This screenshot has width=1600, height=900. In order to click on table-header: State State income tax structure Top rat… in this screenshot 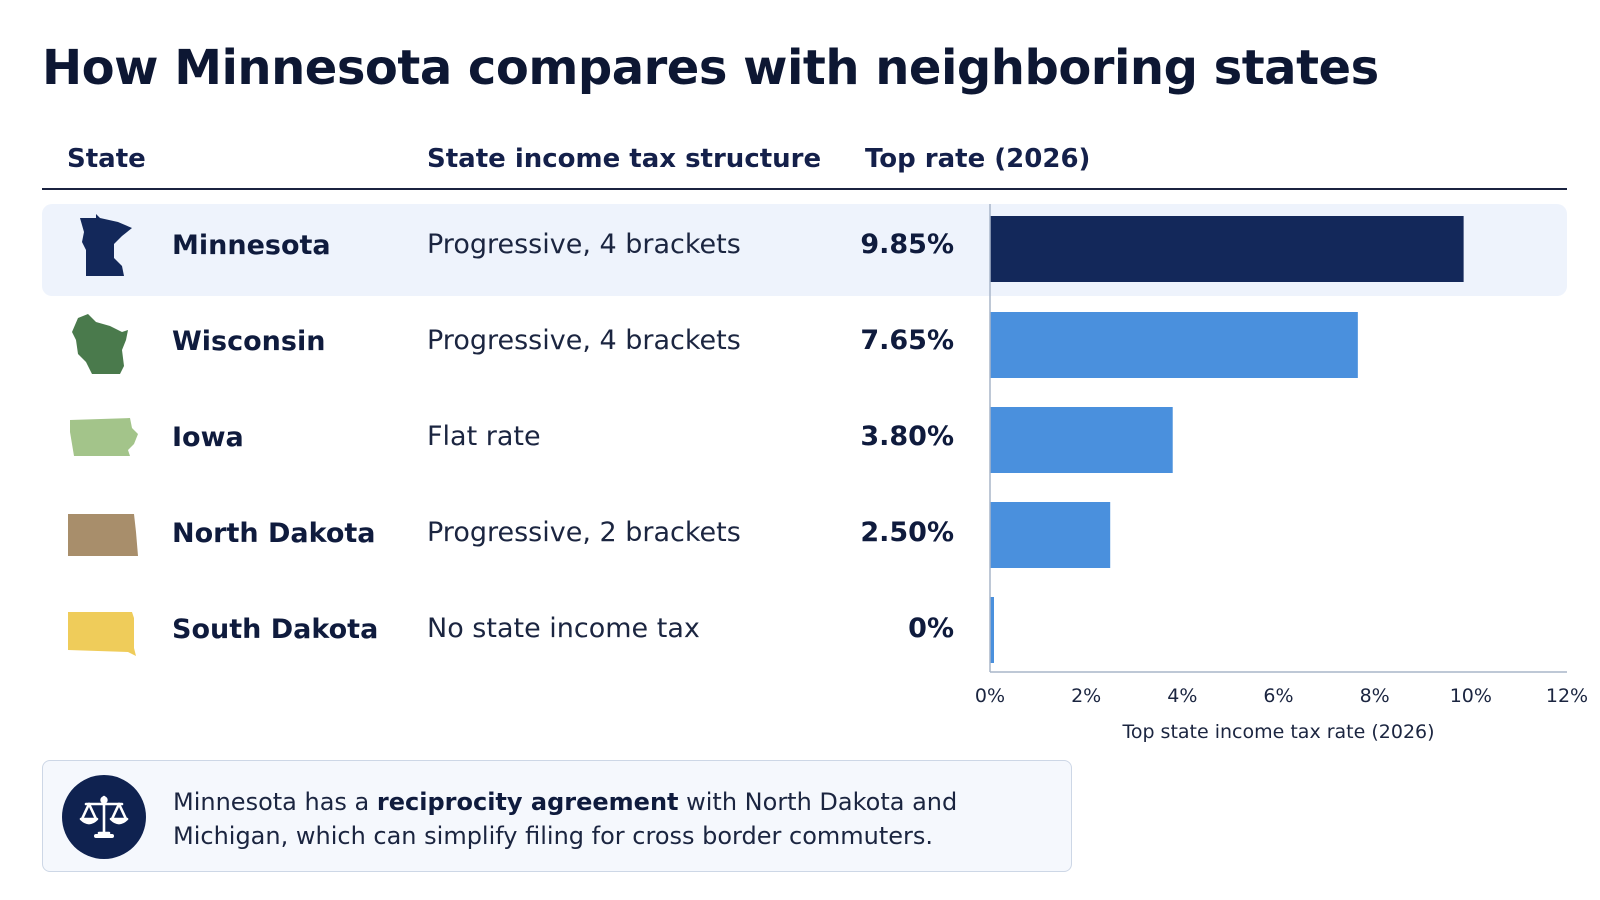, I will do `click(804, 160)`.